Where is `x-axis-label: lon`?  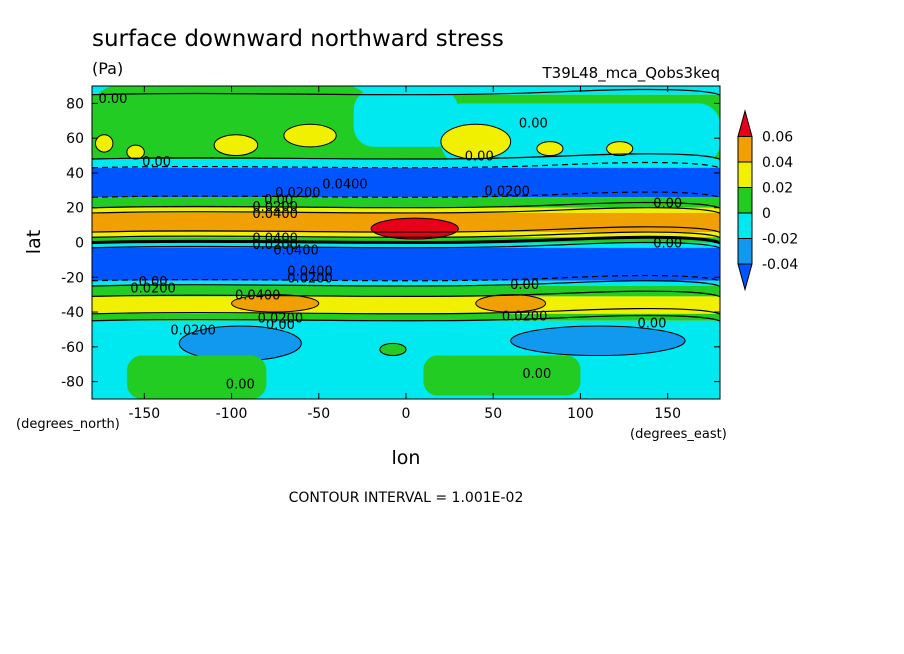
x-axis-label: lon is located at coordinates (406, 458).